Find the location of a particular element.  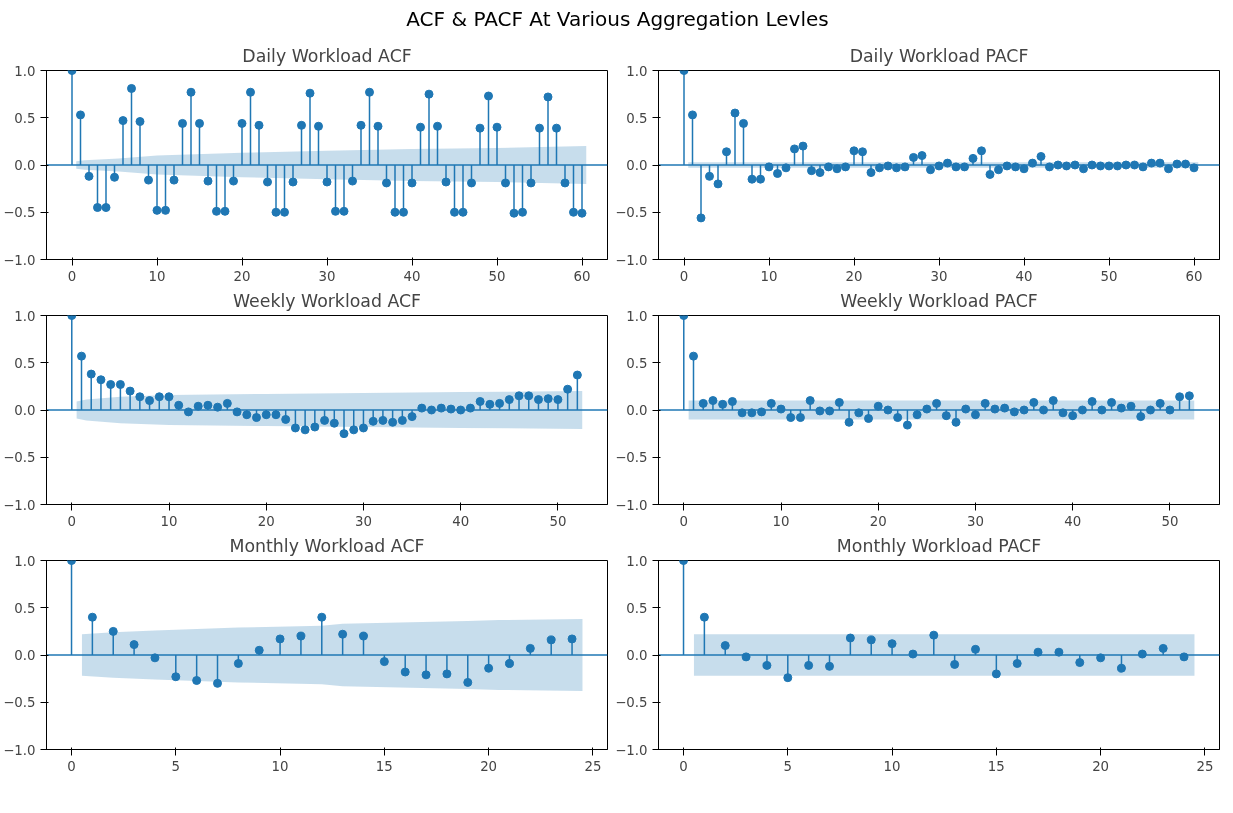

chart-title: Monthly Workload ACF is located at coordinates (327, 545).